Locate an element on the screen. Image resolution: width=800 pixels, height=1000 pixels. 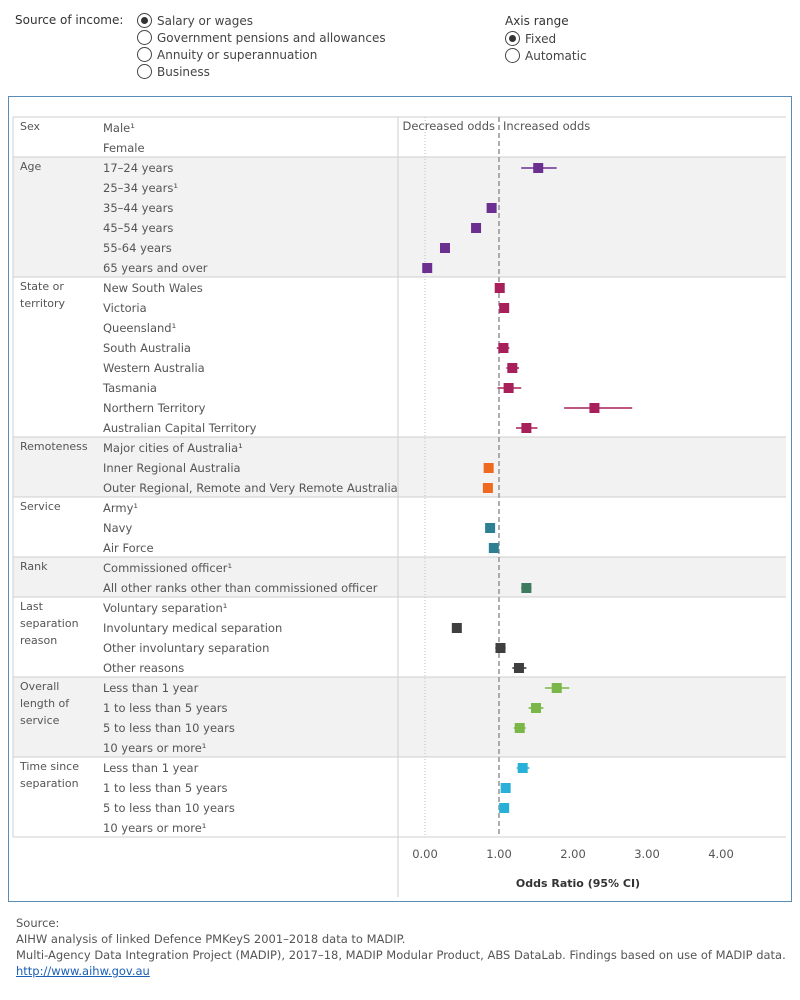
axis-option-label: Automatic is located at coordinates (556, 55).